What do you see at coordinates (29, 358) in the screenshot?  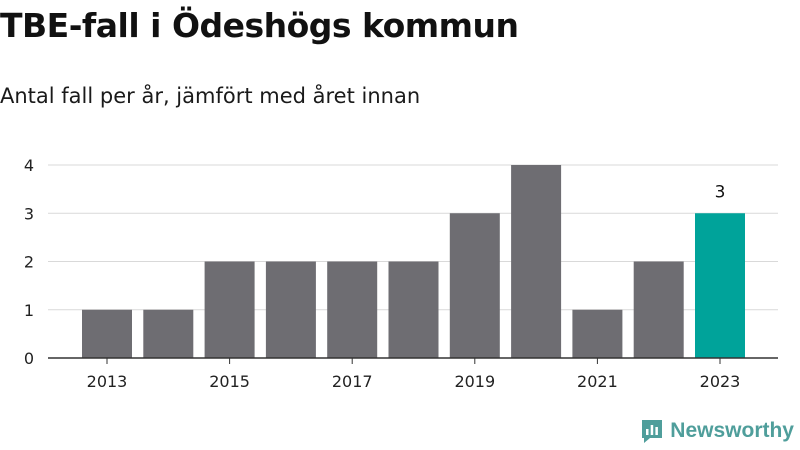 I see `y-tick-label-0: 0` at bounding box center [29, 358].